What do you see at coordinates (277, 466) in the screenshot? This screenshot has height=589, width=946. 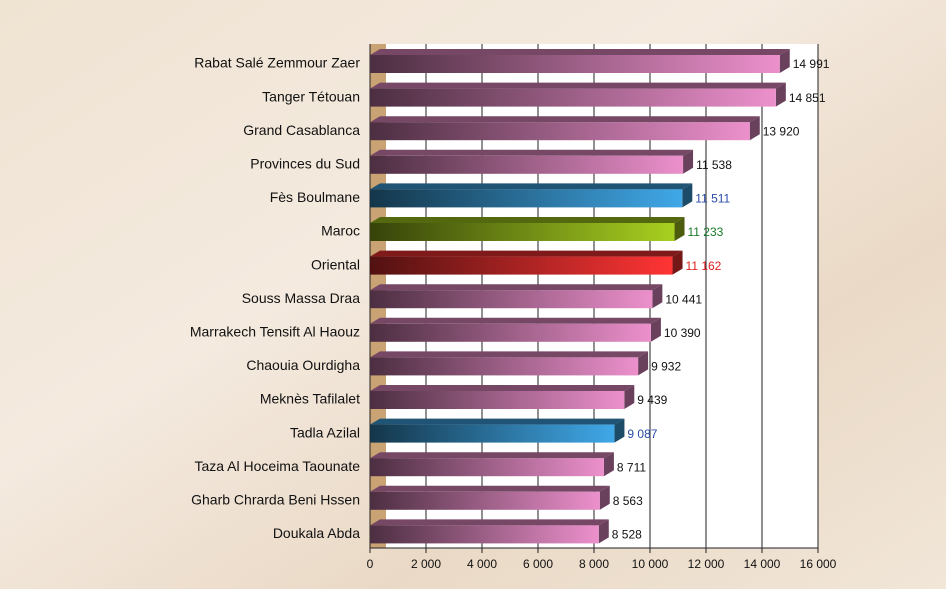 I see `y-tick-label: Taza Al Hoceima Taounate` at bounding box center [277, 466].